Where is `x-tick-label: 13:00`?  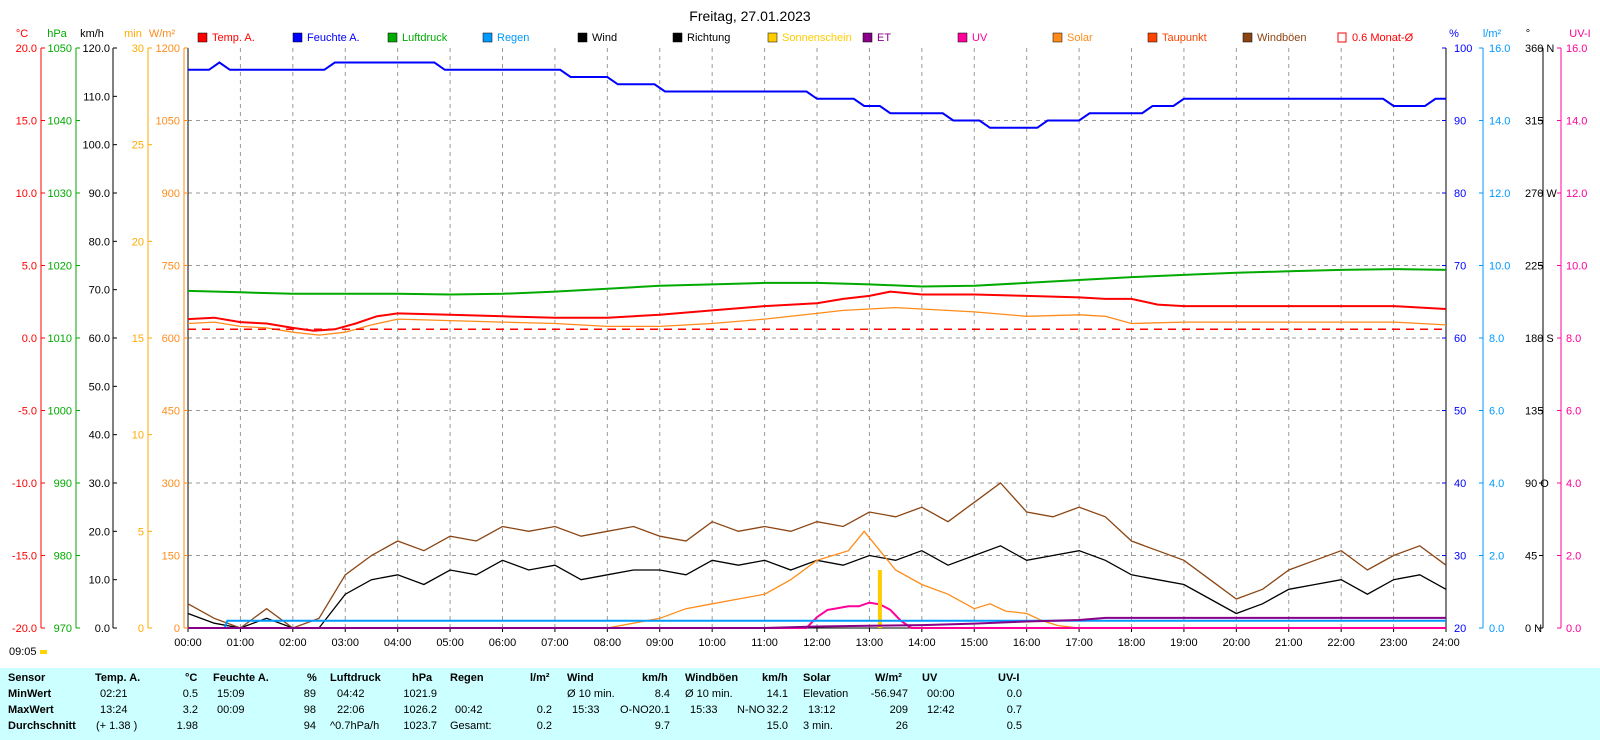
x-tick-label: 13:00 is located at coordinates (870, 643).